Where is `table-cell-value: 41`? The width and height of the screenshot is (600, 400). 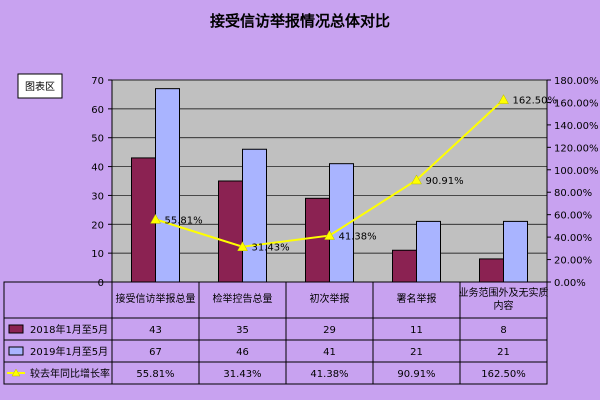 table-cell-value: 41 is located at coordinates (329, 352).